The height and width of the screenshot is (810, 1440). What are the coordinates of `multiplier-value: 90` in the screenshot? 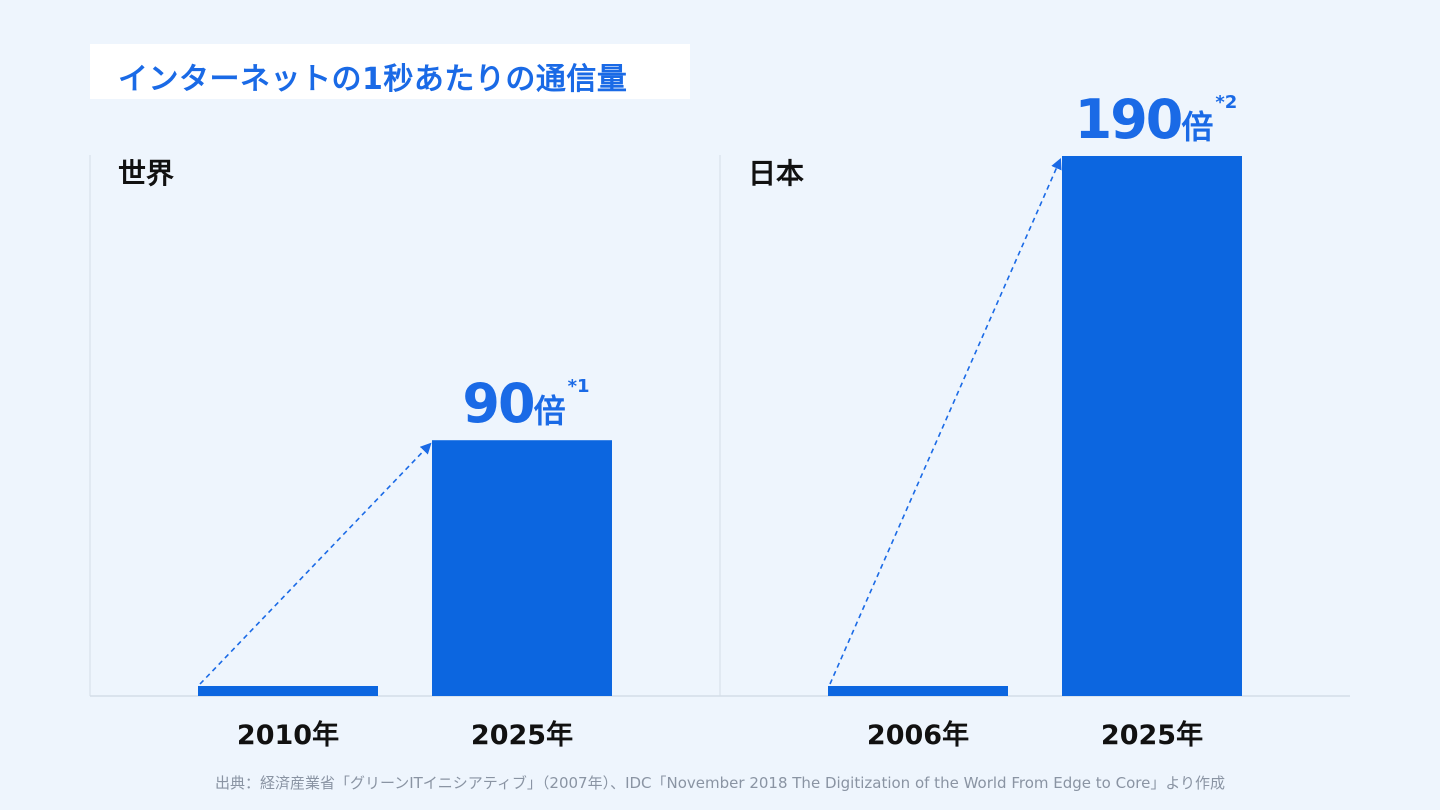 It's located at (497, 403).